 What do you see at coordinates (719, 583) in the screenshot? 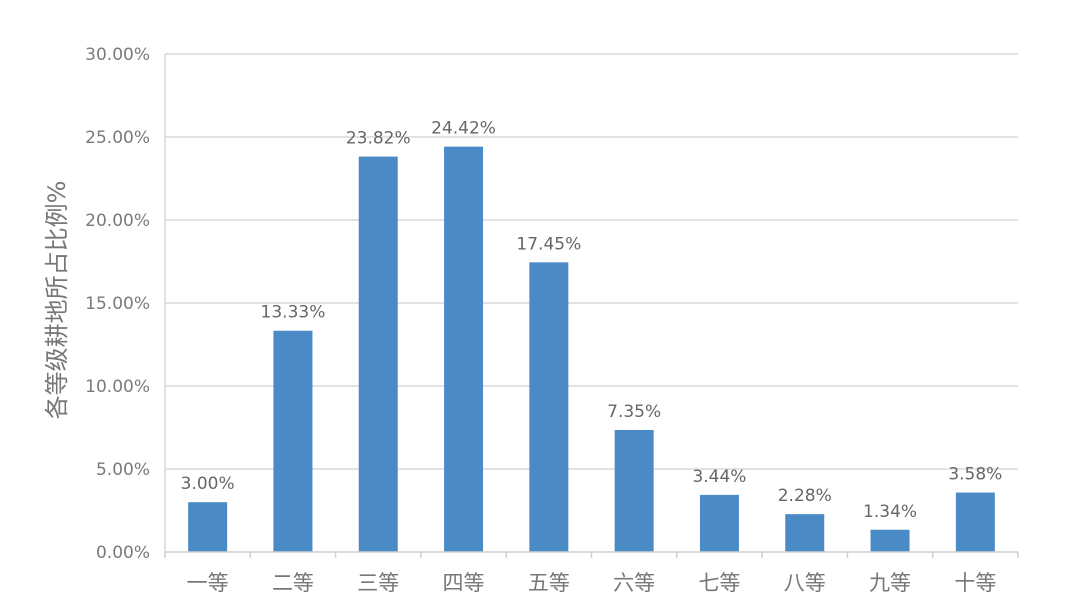
I see `x-tick-label: 七等` at bounding box center [719, 583].